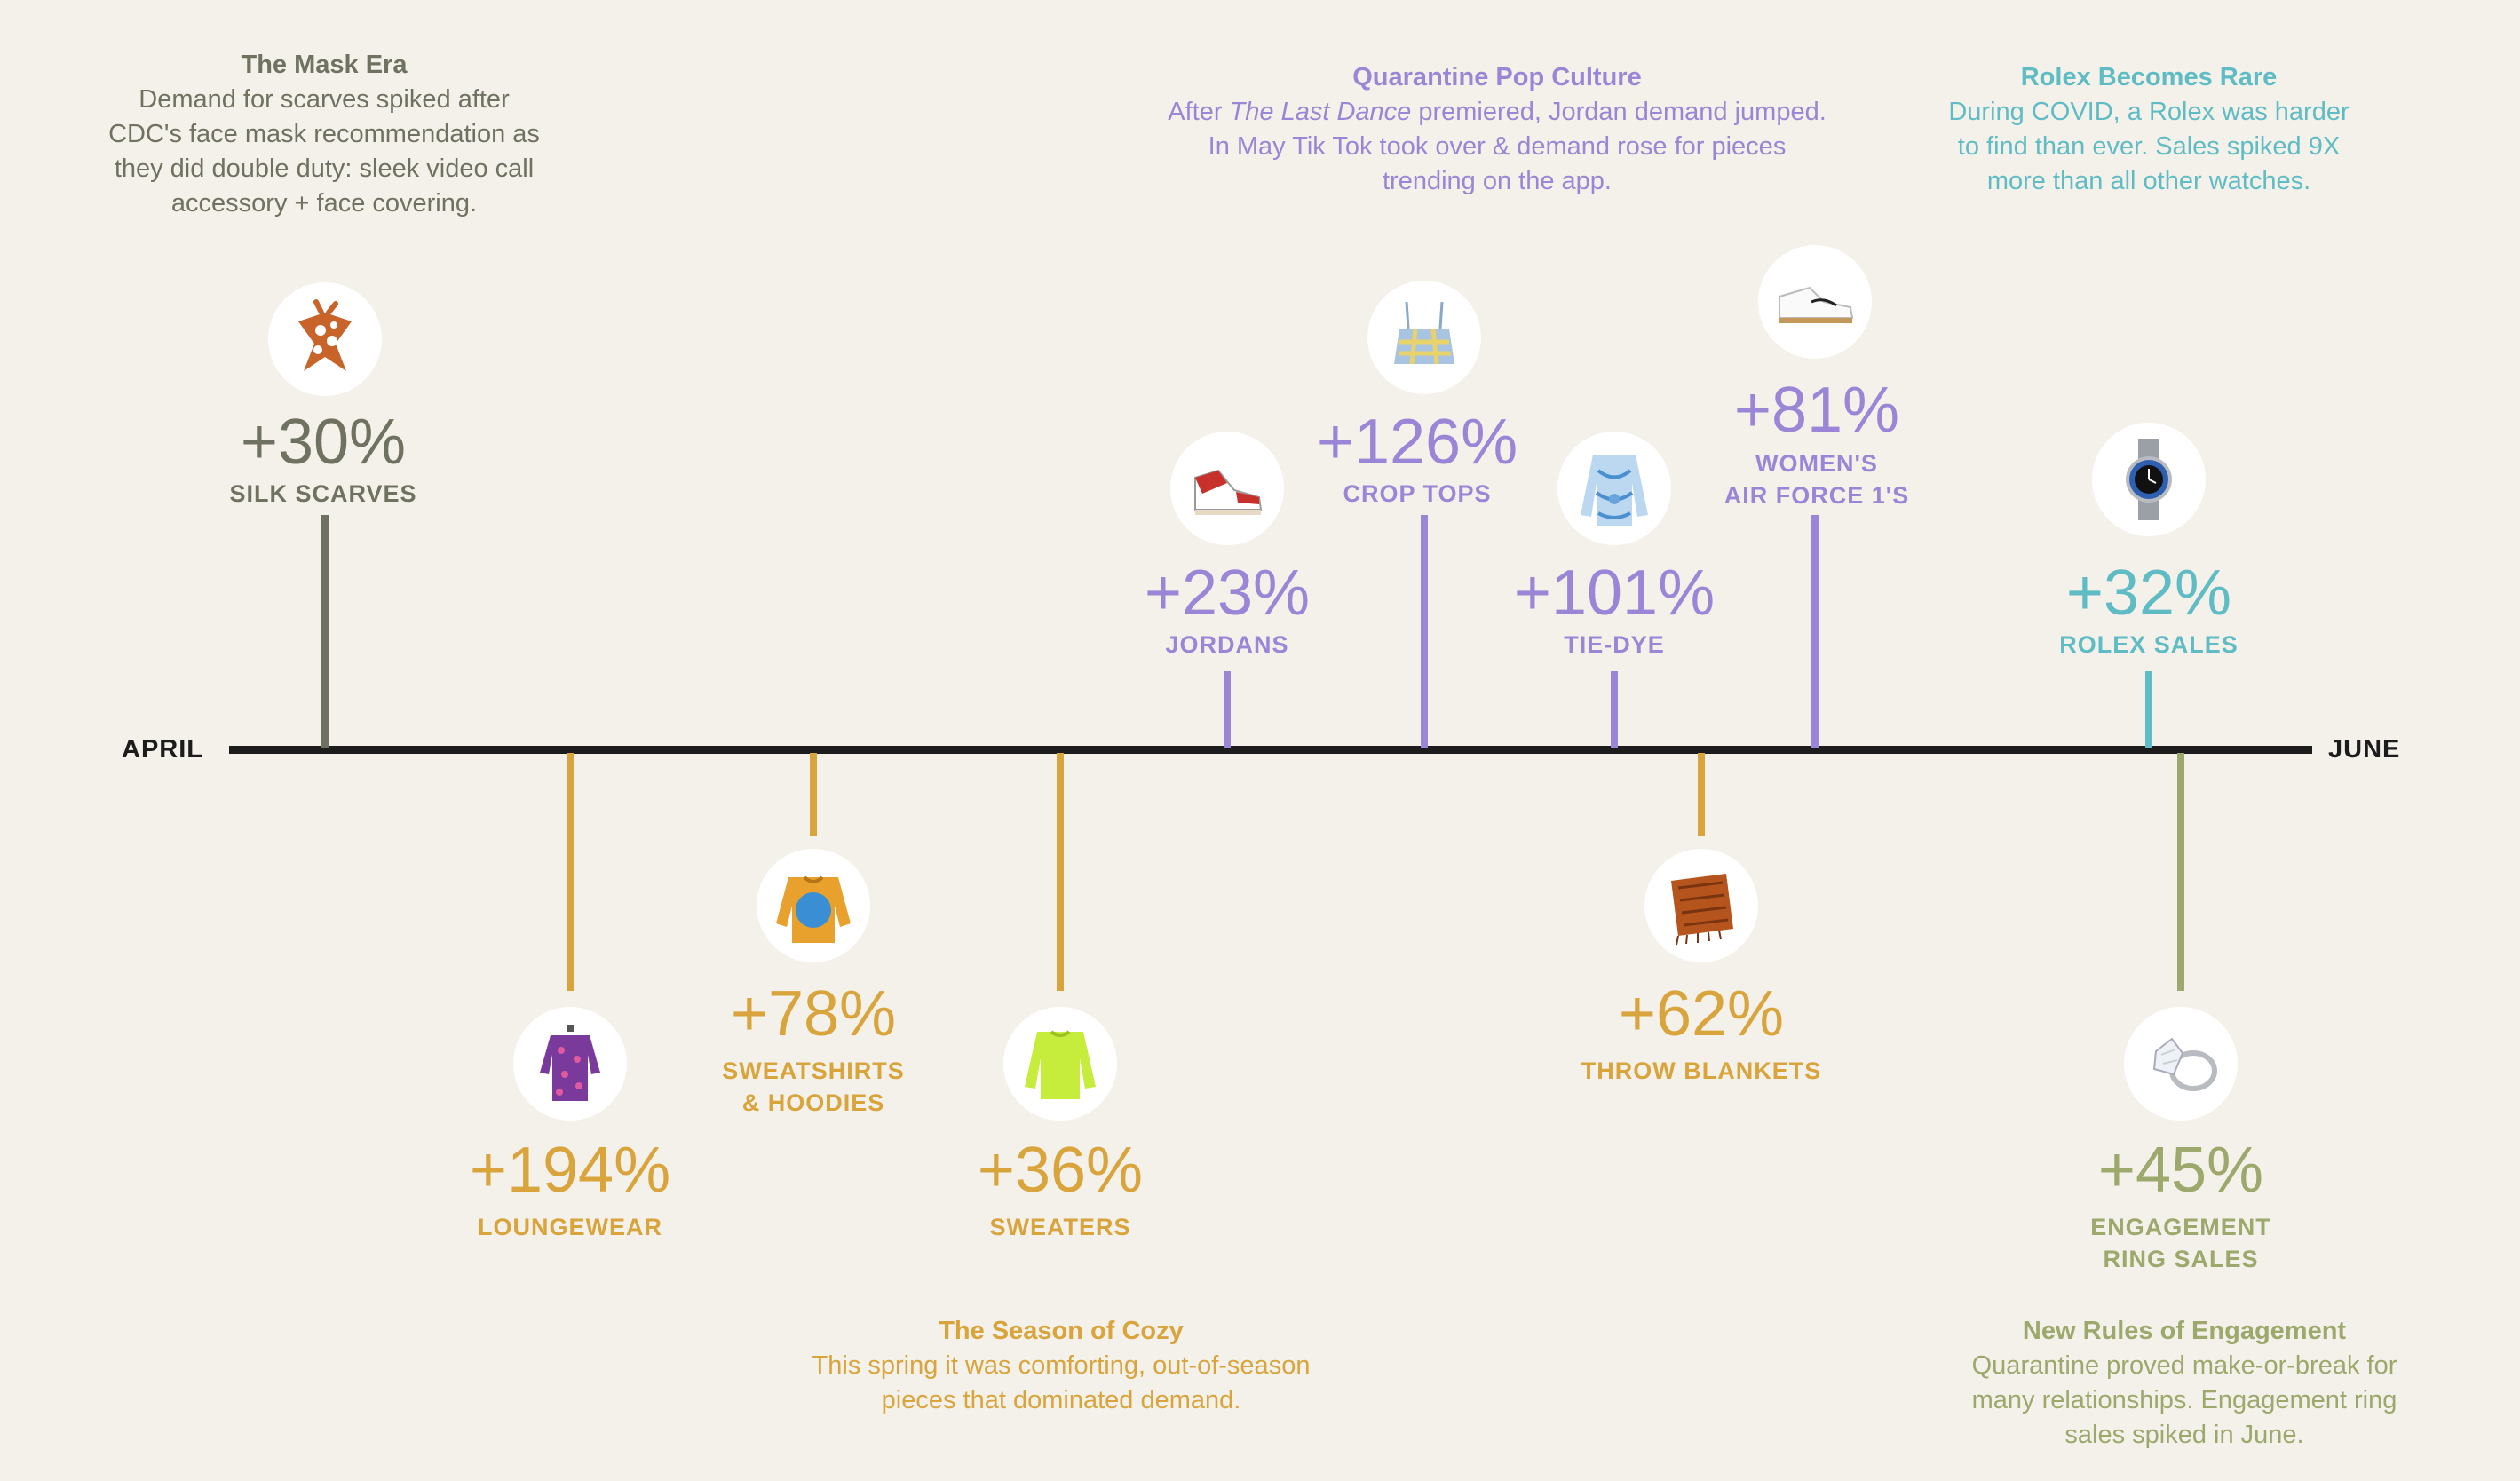 Image resolution: width=2520 pixels, height=1481 pixels. I want to click on label-sweatshirts: SWEATSHIRTS & HOODIES, so click(813, 1087).